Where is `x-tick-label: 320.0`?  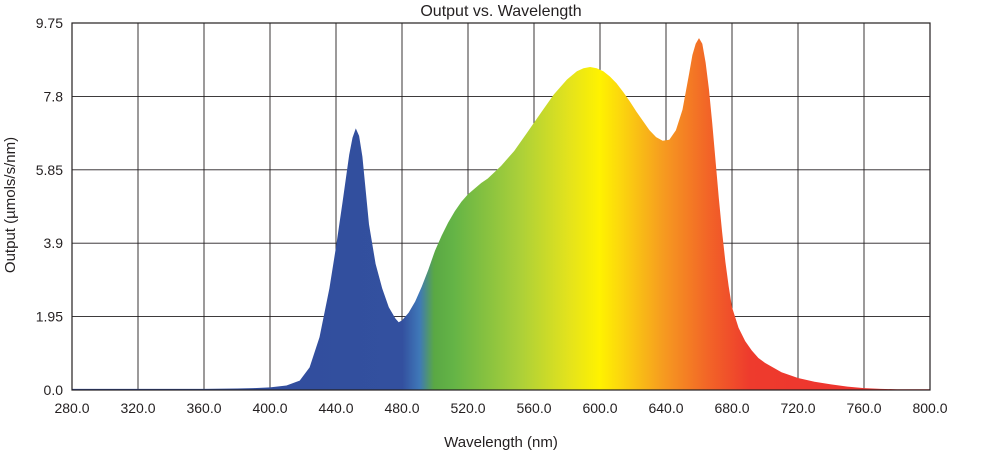
x-tick-label: 320.0 is located at coordinates (137, 408).